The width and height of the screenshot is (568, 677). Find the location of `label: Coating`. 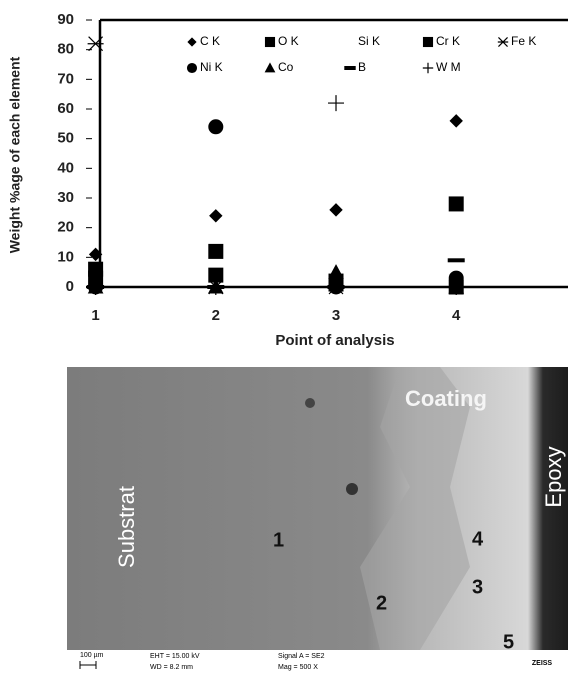

label: Coating is located at coordinates (446, 398).